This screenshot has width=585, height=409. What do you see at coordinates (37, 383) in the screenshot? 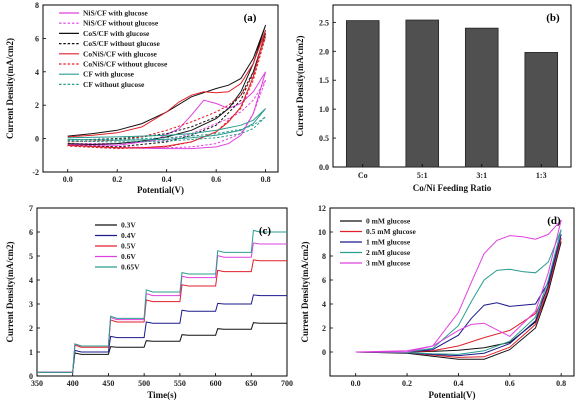
I see `x-tick-label: 350` at bounding box center [37, 383].